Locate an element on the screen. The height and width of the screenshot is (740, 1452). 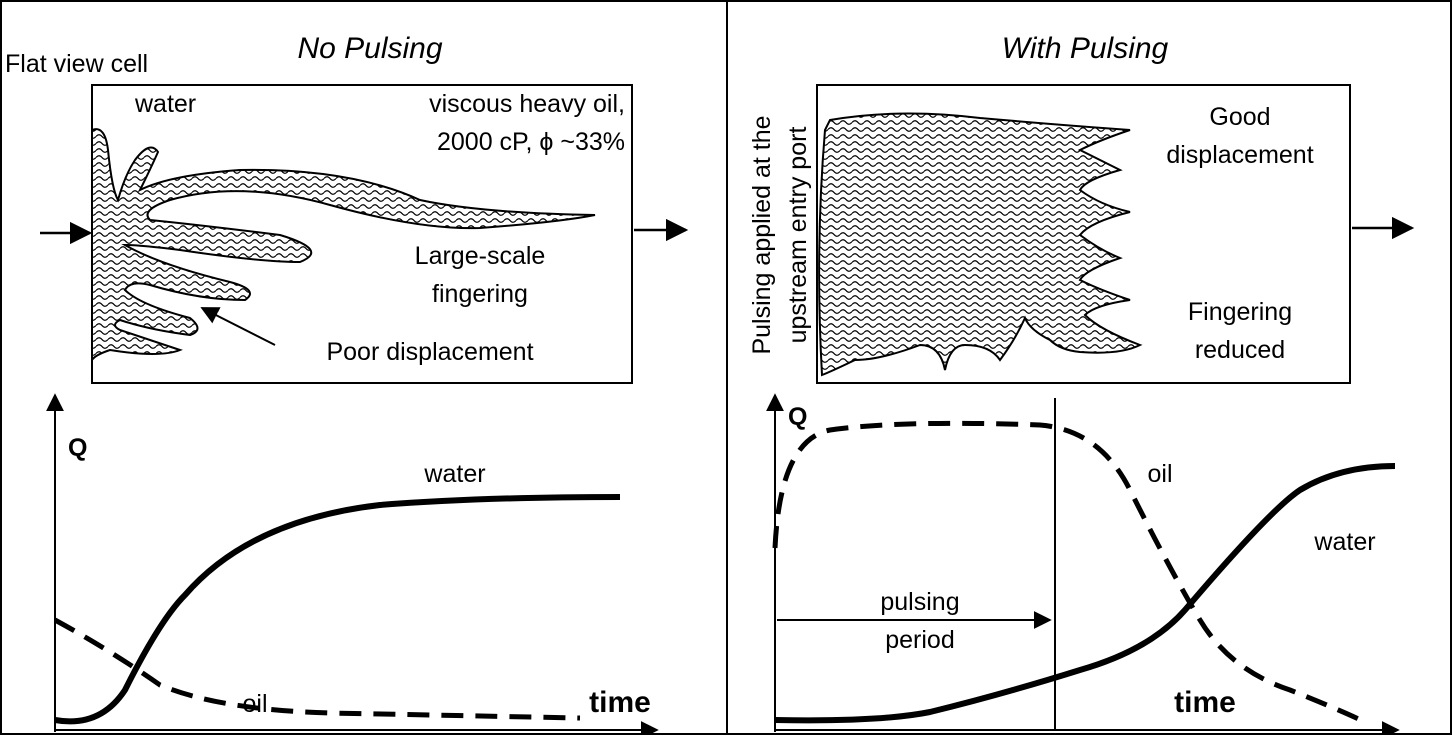
label: Fingering is located at coordinates (1240, 312).